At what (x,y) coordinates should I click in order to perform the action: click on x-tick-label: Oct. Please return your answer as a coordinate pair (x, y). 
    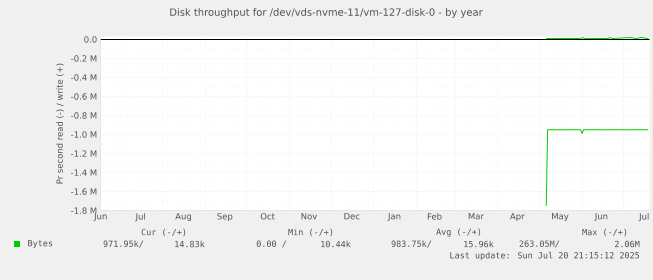
    Looking at the image, I should click on (267, 216).